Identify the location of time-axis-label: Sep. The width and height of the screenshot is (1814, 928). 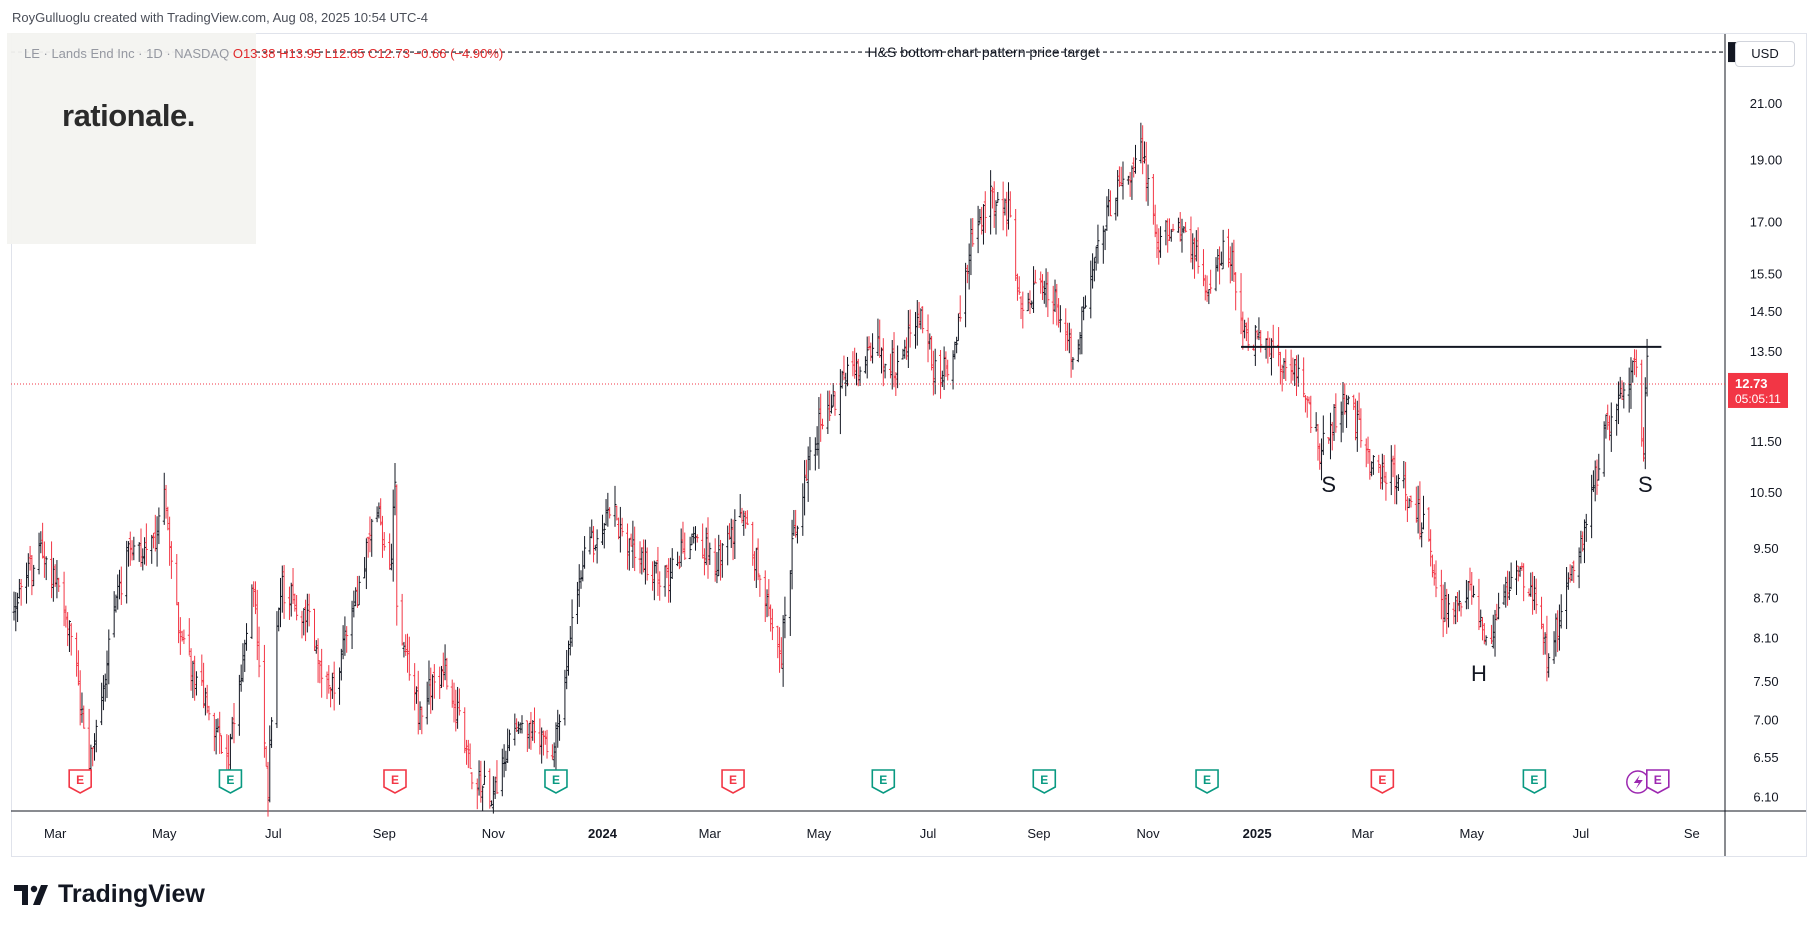
(384, 833).